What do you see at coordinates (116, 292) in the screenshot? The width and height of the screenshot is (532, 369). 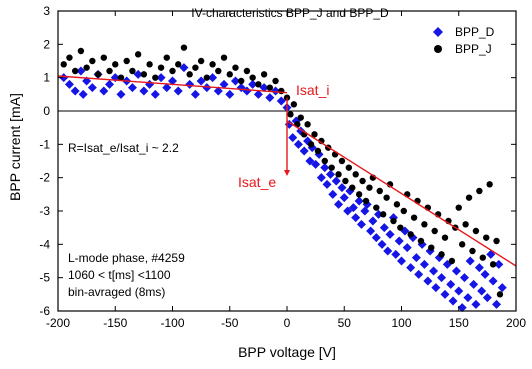 I see `info-line-3: bin-avraged (8ms)` at bounding box center [116, 292].